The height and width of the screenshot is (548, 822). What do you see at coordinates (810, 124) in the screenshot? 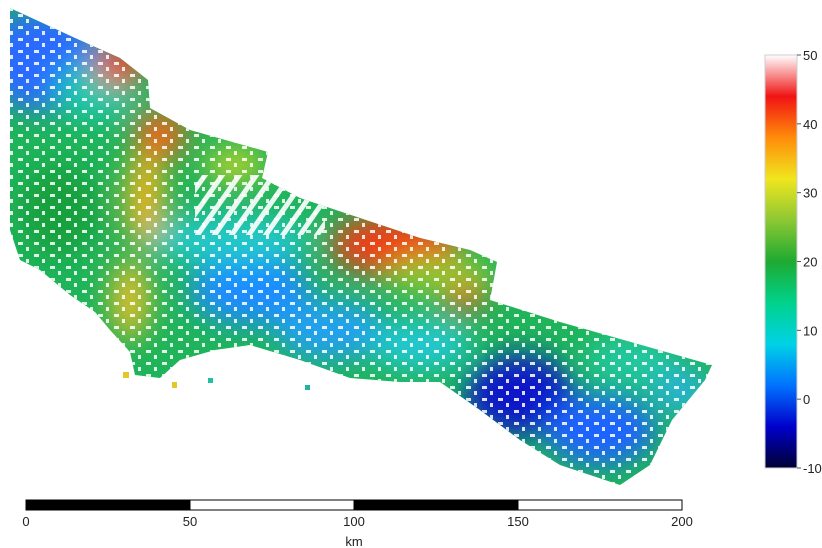
I see `colorbar-tick-label: 40` at bounding box center [810, 124].